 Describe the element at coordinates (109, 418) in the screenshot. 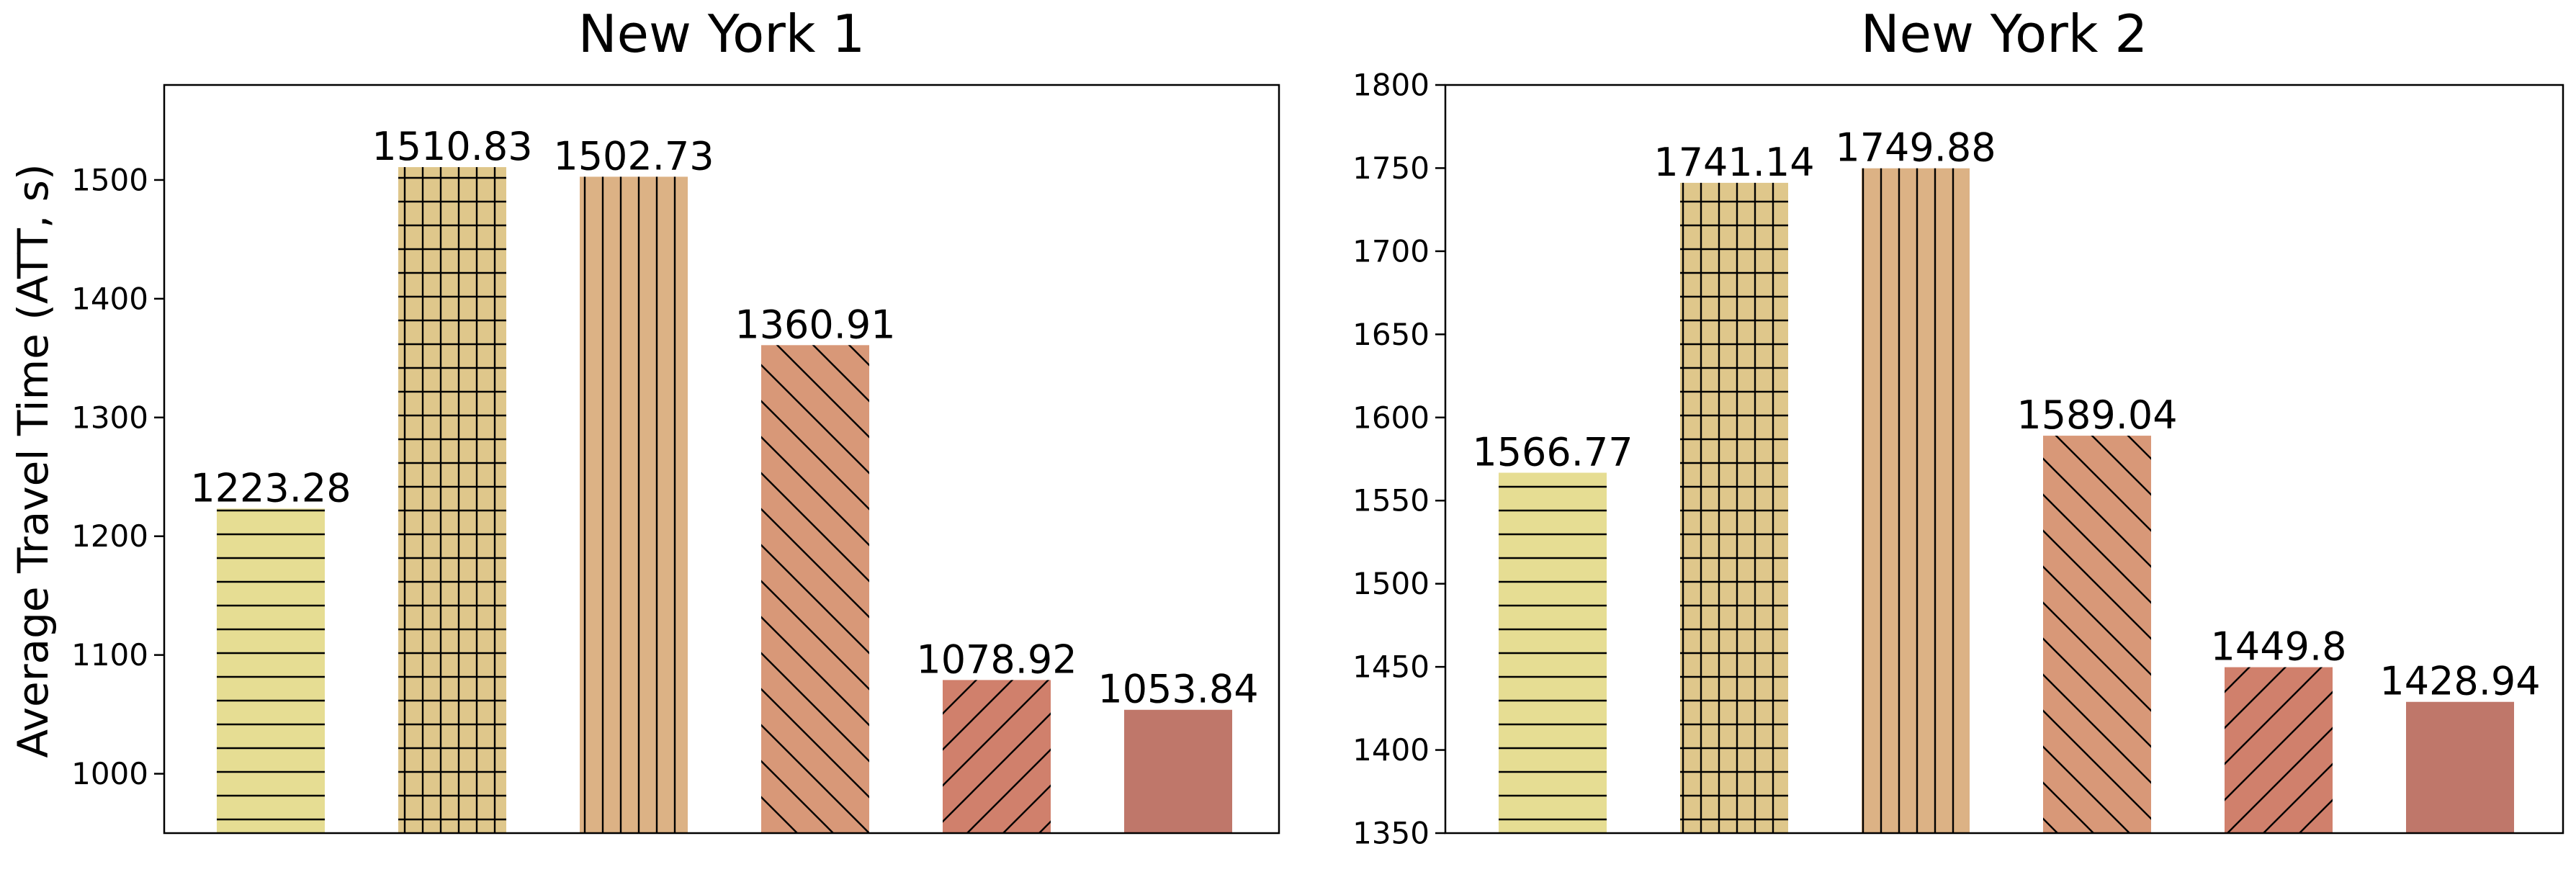

I see `y-tick-label: 1300` at that location.